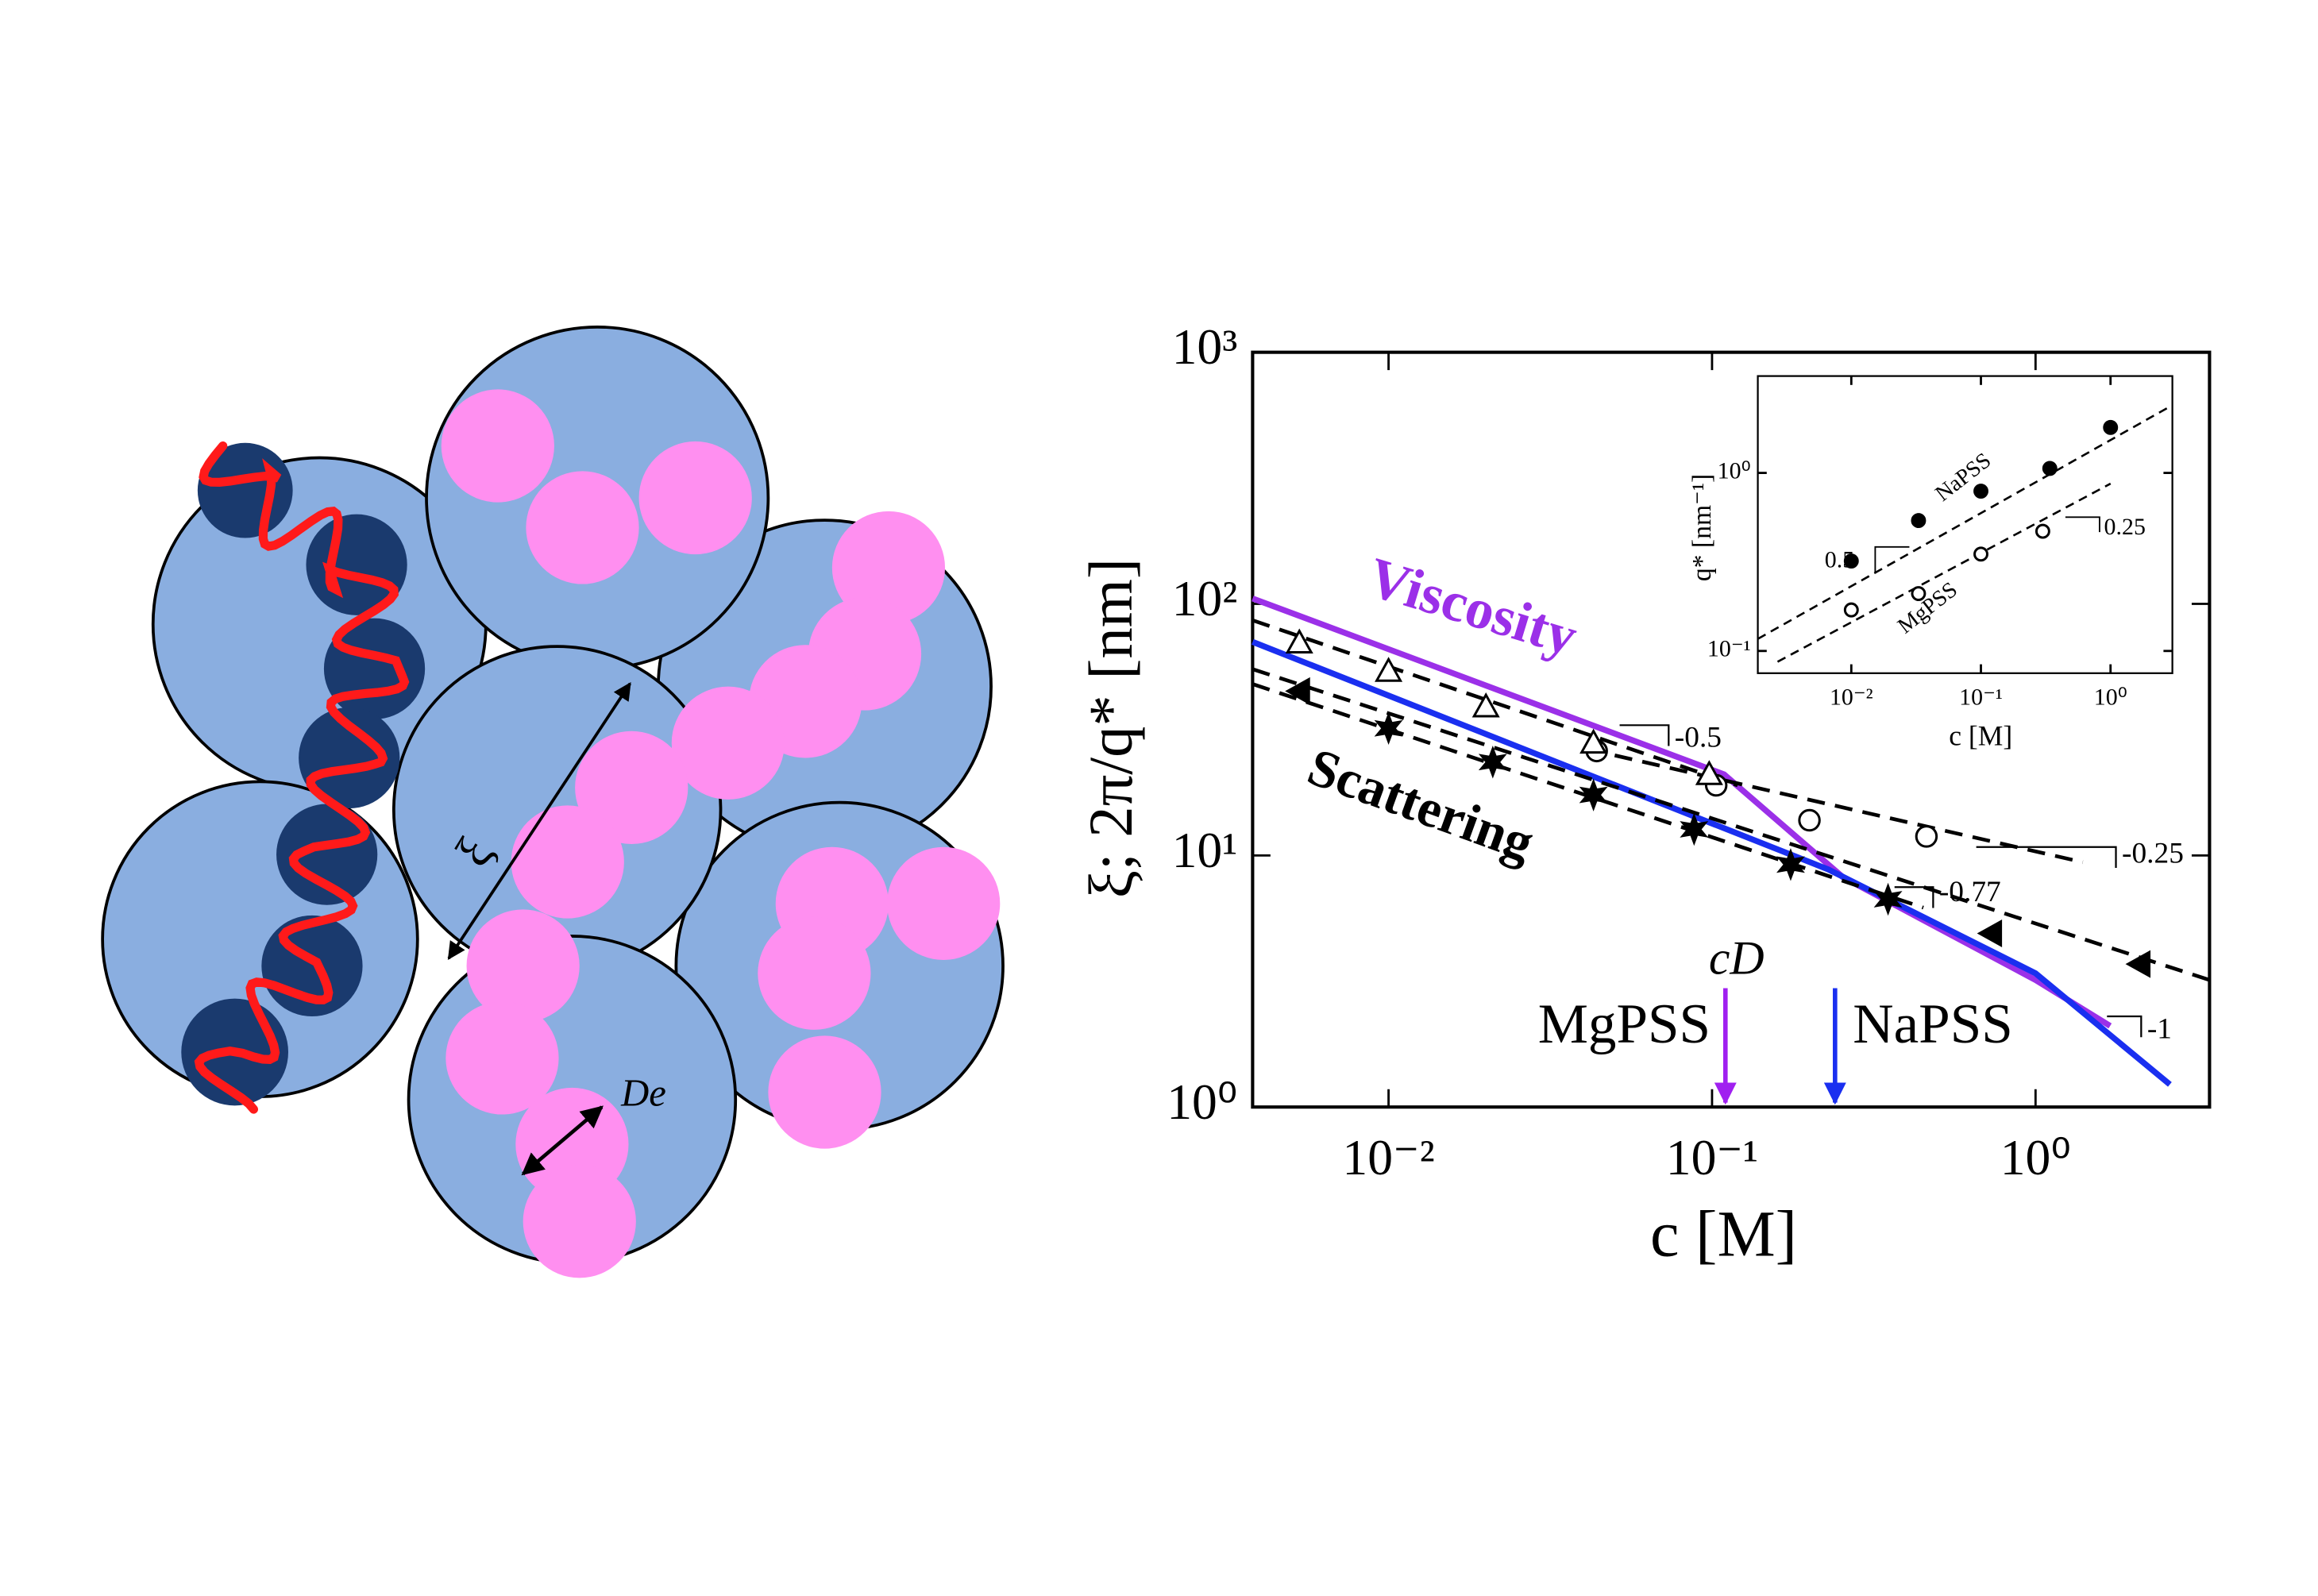 The height and width of the screenshot is (1596, 2318). Describe the element at coordinates (1422, 805) in the screenshot. I see `annotation: Scattering` at that location.